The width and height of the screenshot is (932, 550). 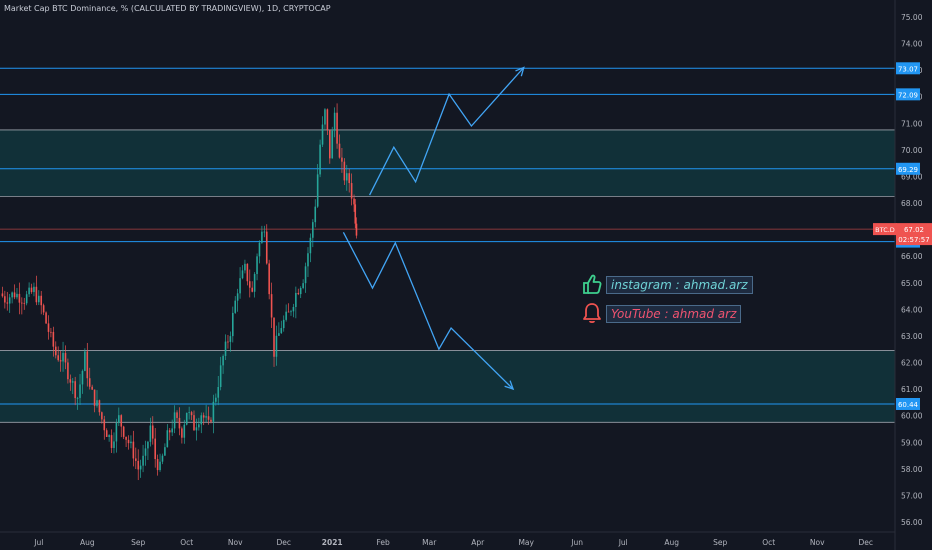 I want to click on x-tick-label: Nov, so click(x=235, y=542).